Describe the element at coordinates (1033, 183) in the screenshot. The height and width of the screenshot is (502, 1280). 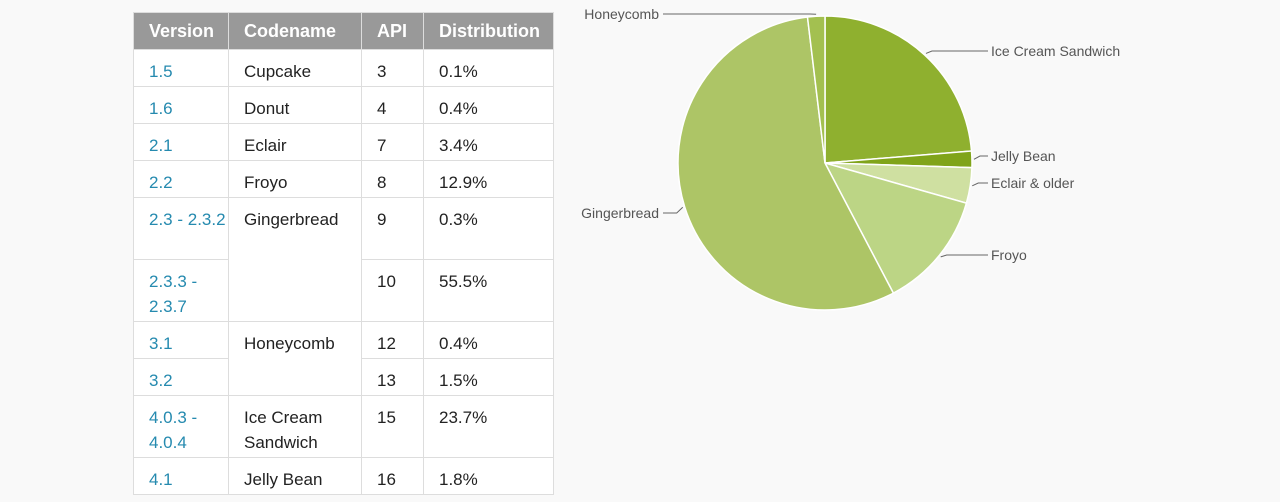
I see `slice-label: Eclair & older` at that location.